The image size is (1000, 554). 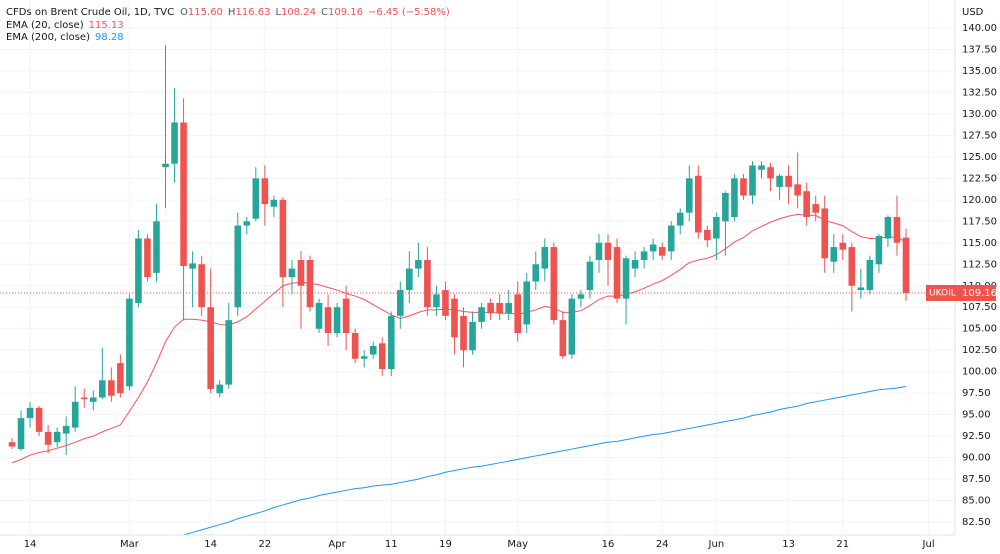 What do you see at coordinates (976, 479) in the screenshot?
I see `y-tick-label: 87.50` at bounding box center [976, 479].